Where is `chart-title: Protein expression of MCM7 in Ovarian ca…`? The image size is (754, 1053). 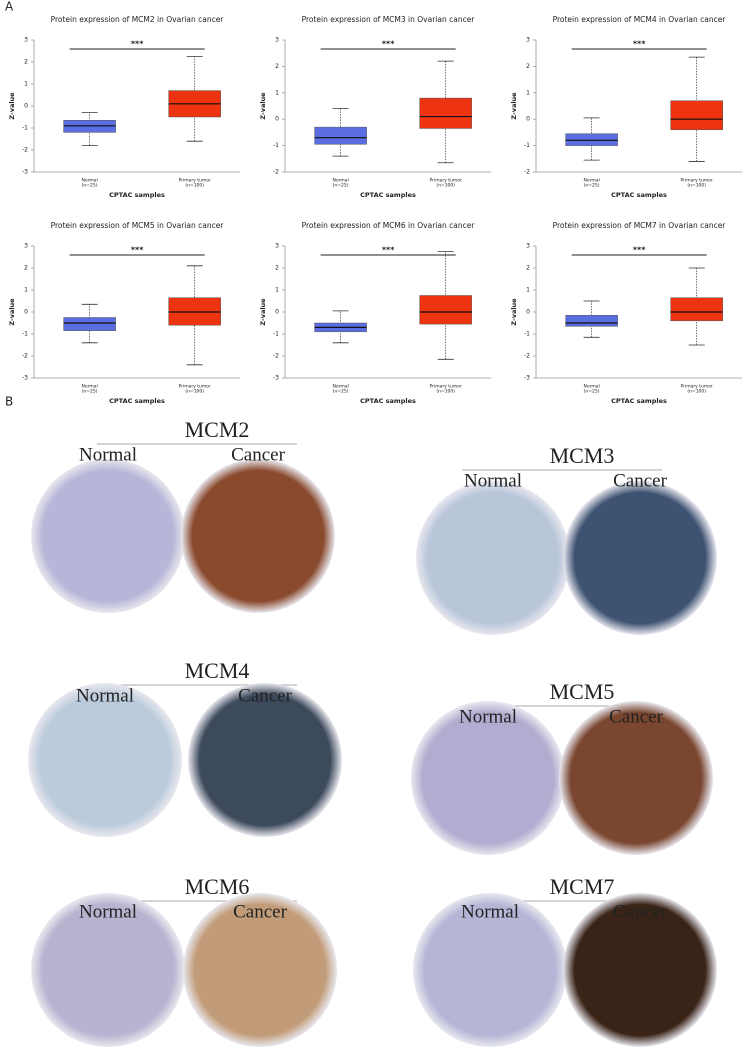 chart-title: Protein expression of MCM7 in Ovarian ca… is located at coordinates (640, 225).